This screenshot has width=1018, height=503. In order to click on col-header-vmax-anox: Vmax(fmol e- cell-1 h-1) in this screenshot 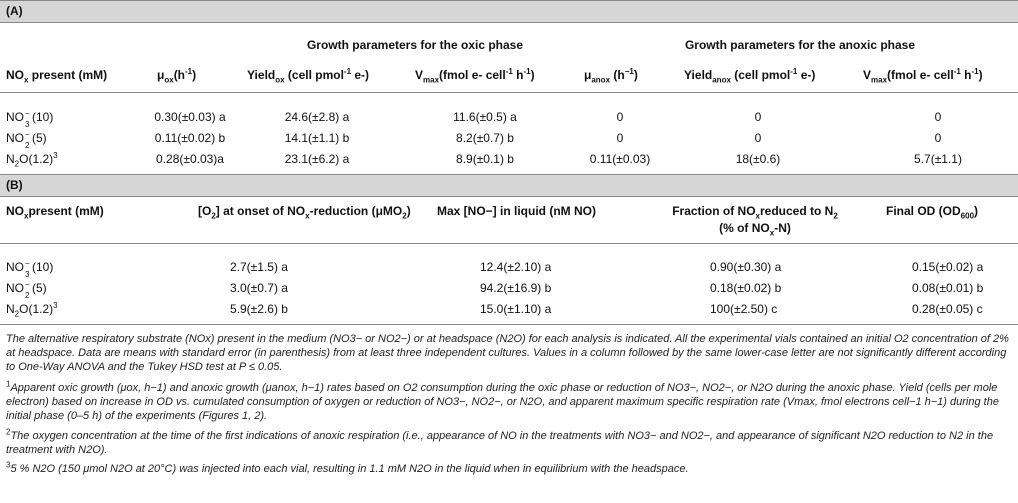, I will do `click(923, 76)`.